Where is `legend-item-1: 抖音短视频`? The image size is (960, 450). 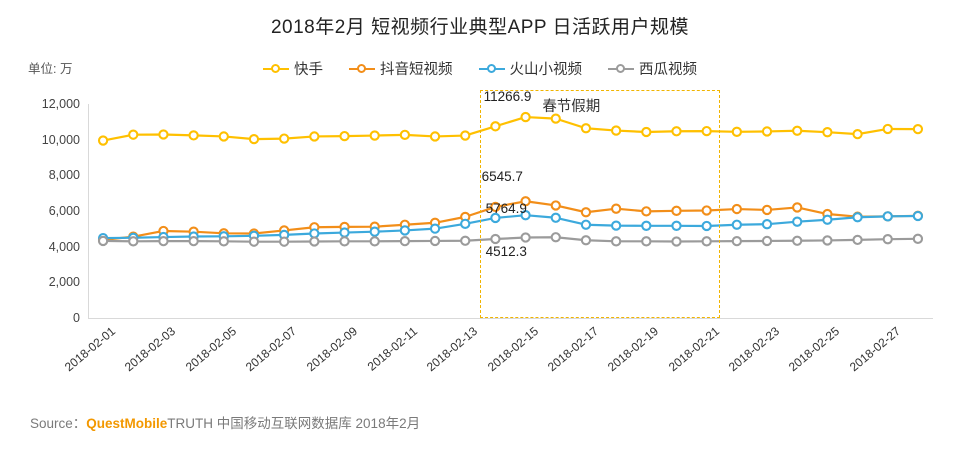
legend-item-1: 抖音短视频 is located at coordinates (401, 68).